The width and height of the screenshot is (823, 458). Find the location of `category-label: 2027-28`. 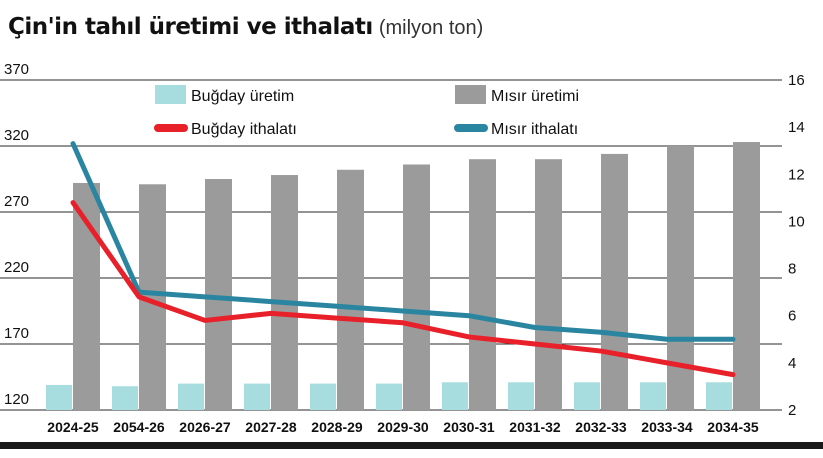

category-label: 2027-28 is located at coordinates (271, 427).